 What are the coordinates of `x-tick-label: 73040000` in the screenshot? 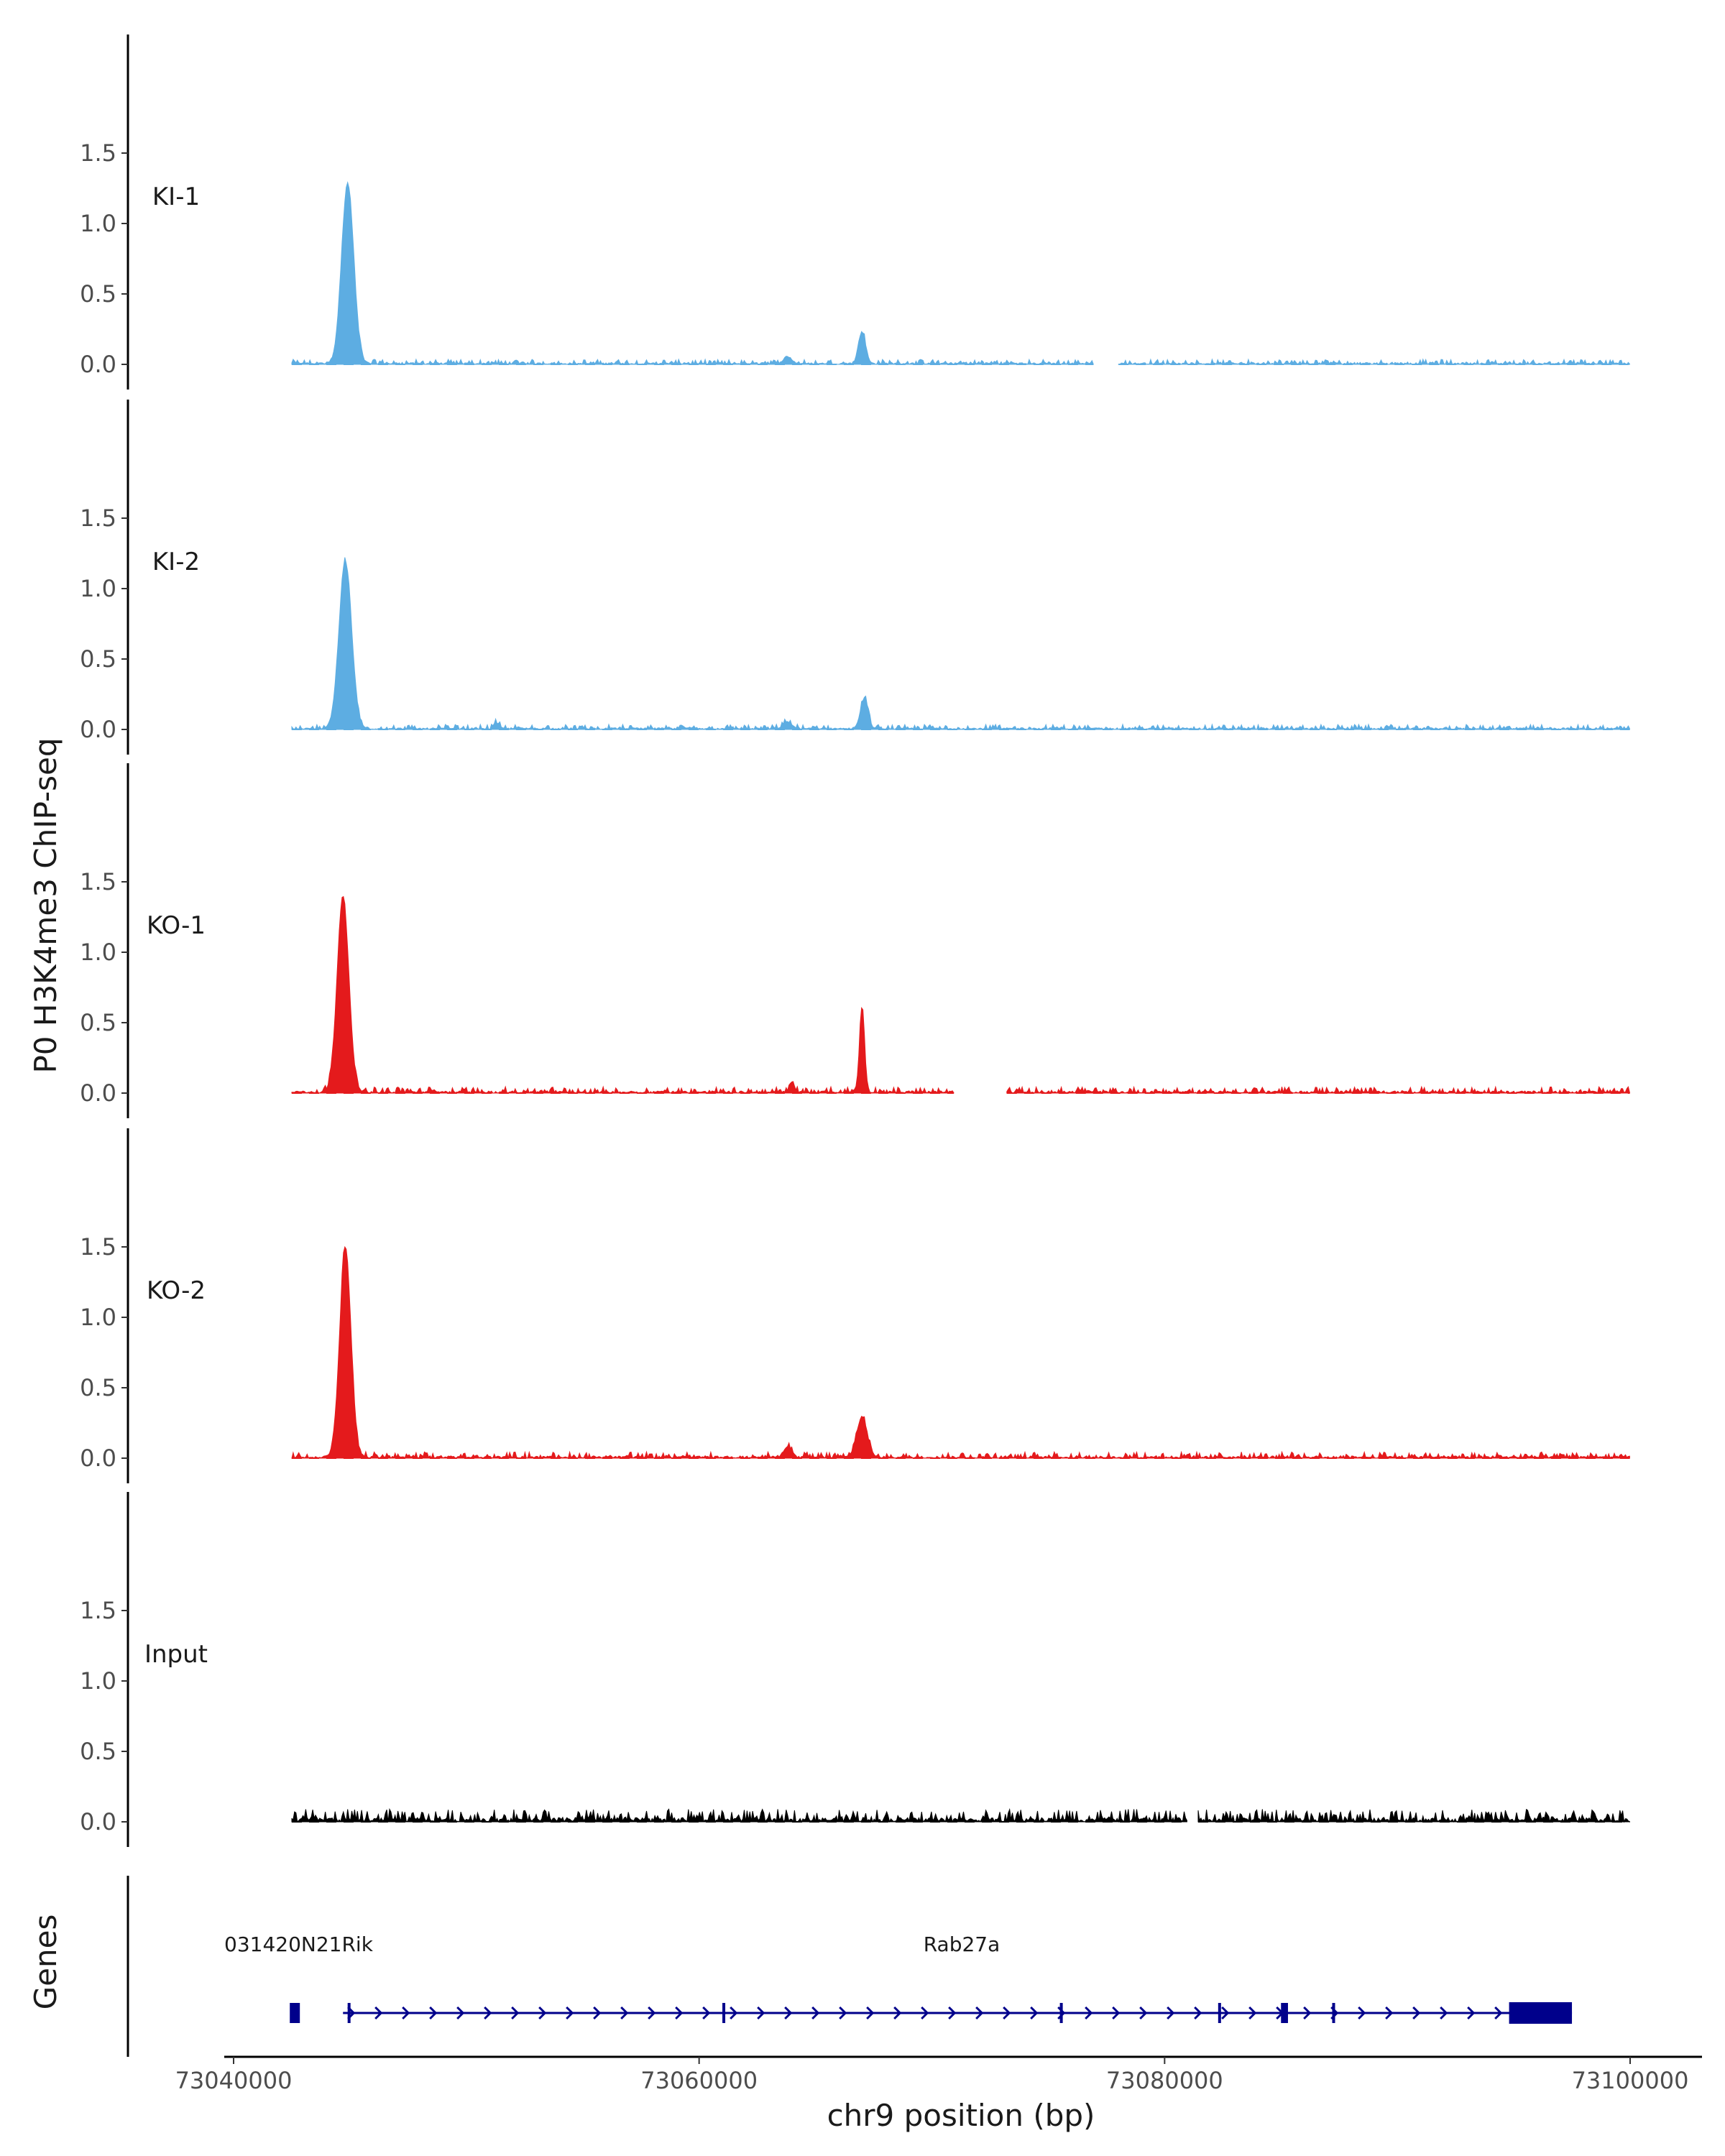 It's located at (234, 2080).